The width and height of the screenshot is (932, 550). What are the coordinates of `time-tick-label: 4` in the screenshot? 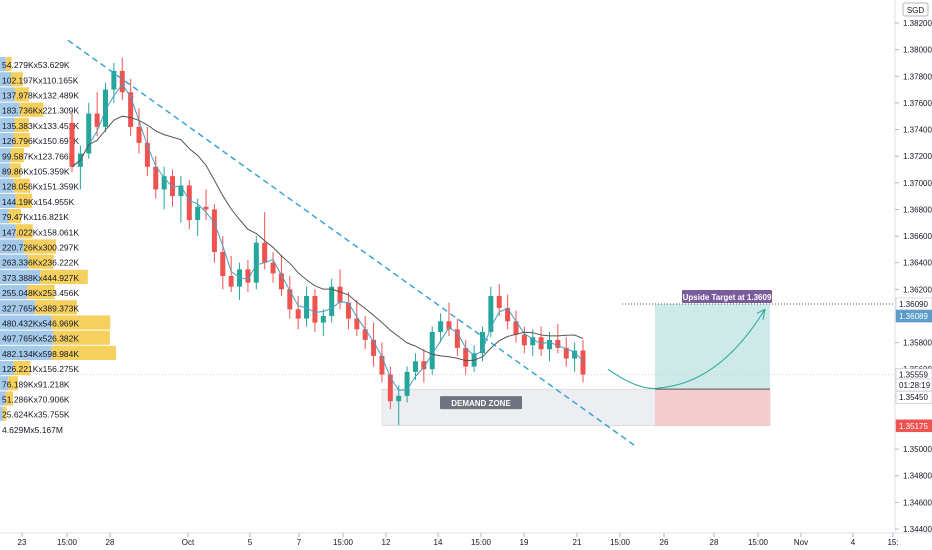 It's located at (853, 542).